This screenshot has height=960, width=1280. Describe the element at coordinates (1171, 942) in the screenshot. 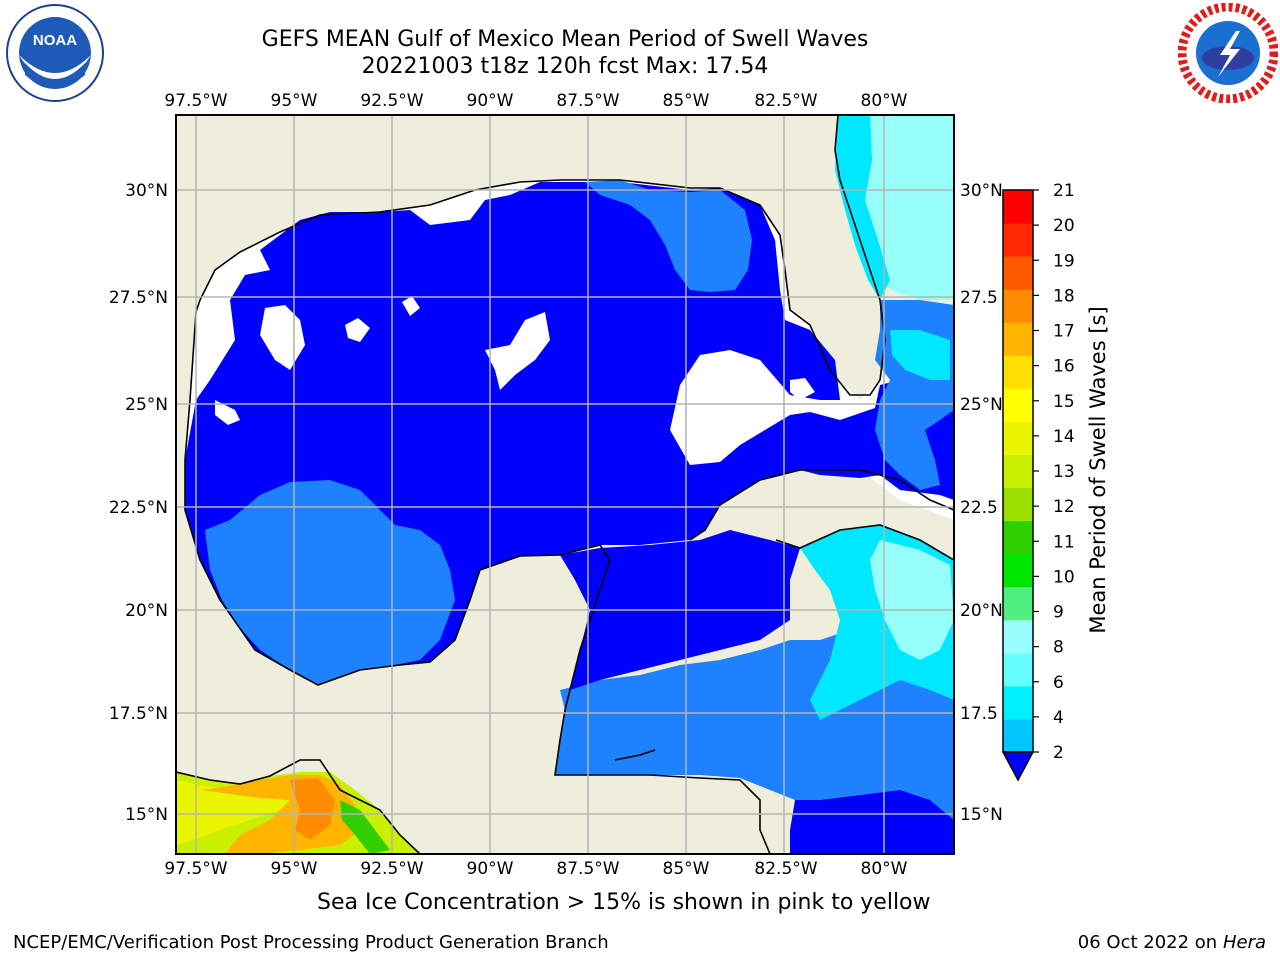

I see `date-text: 06 Oct 2022 on Hera` at that location.